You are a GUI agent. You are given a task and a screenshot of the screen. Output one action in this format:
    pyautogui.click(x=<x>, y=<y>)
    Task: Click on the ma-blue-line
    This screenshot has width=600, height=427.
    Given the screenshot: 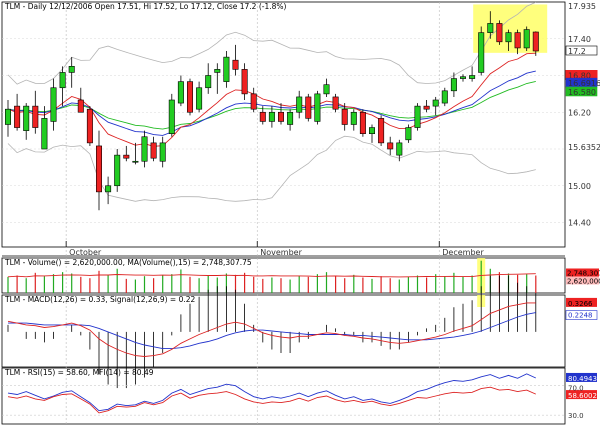 What is the action you would take?
    pyautogui.click(x=271, y=103)
    